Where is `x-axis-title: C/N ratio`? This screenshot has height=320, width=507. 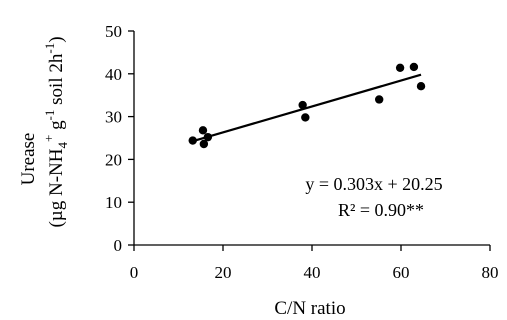
x-axis-title: C/N ratio is located at coordinates (309, 308).